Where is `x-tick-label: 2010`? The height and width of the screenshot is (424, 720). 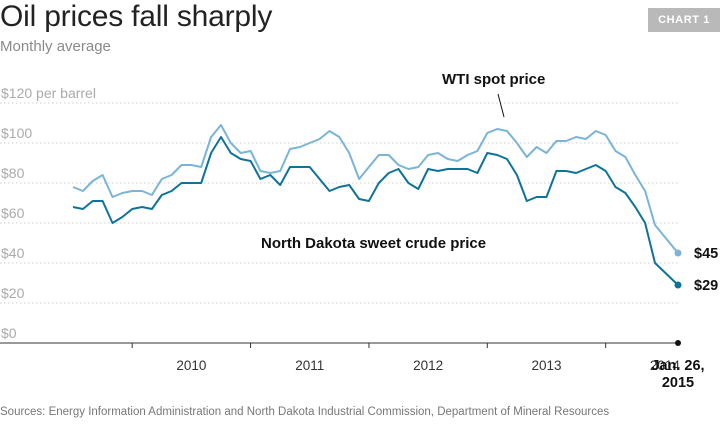
x-tick-label: 2010 is located at coordinates (191, 365).